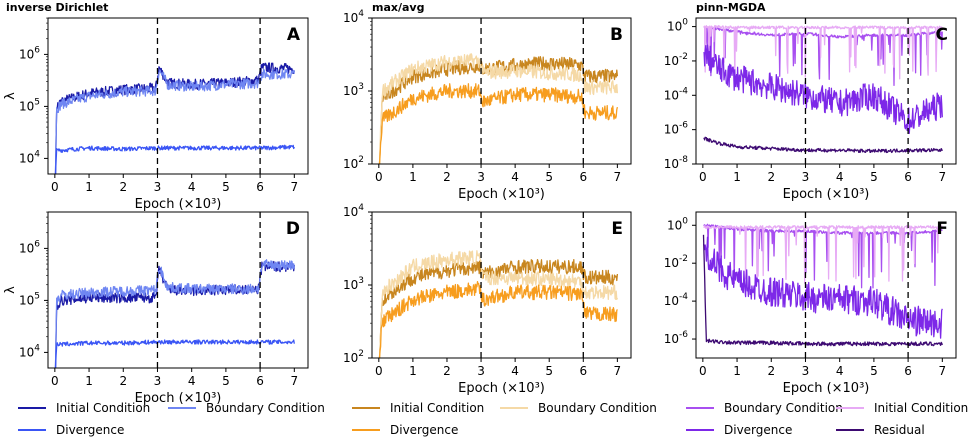 This screenshot has width=969, height=441. I want to click on panel-d: 0 1 2 3 4 5 6 7 Epoch (×10³) 10⁴ 10⁵ 10⁶ λ D, so click(156, 308).